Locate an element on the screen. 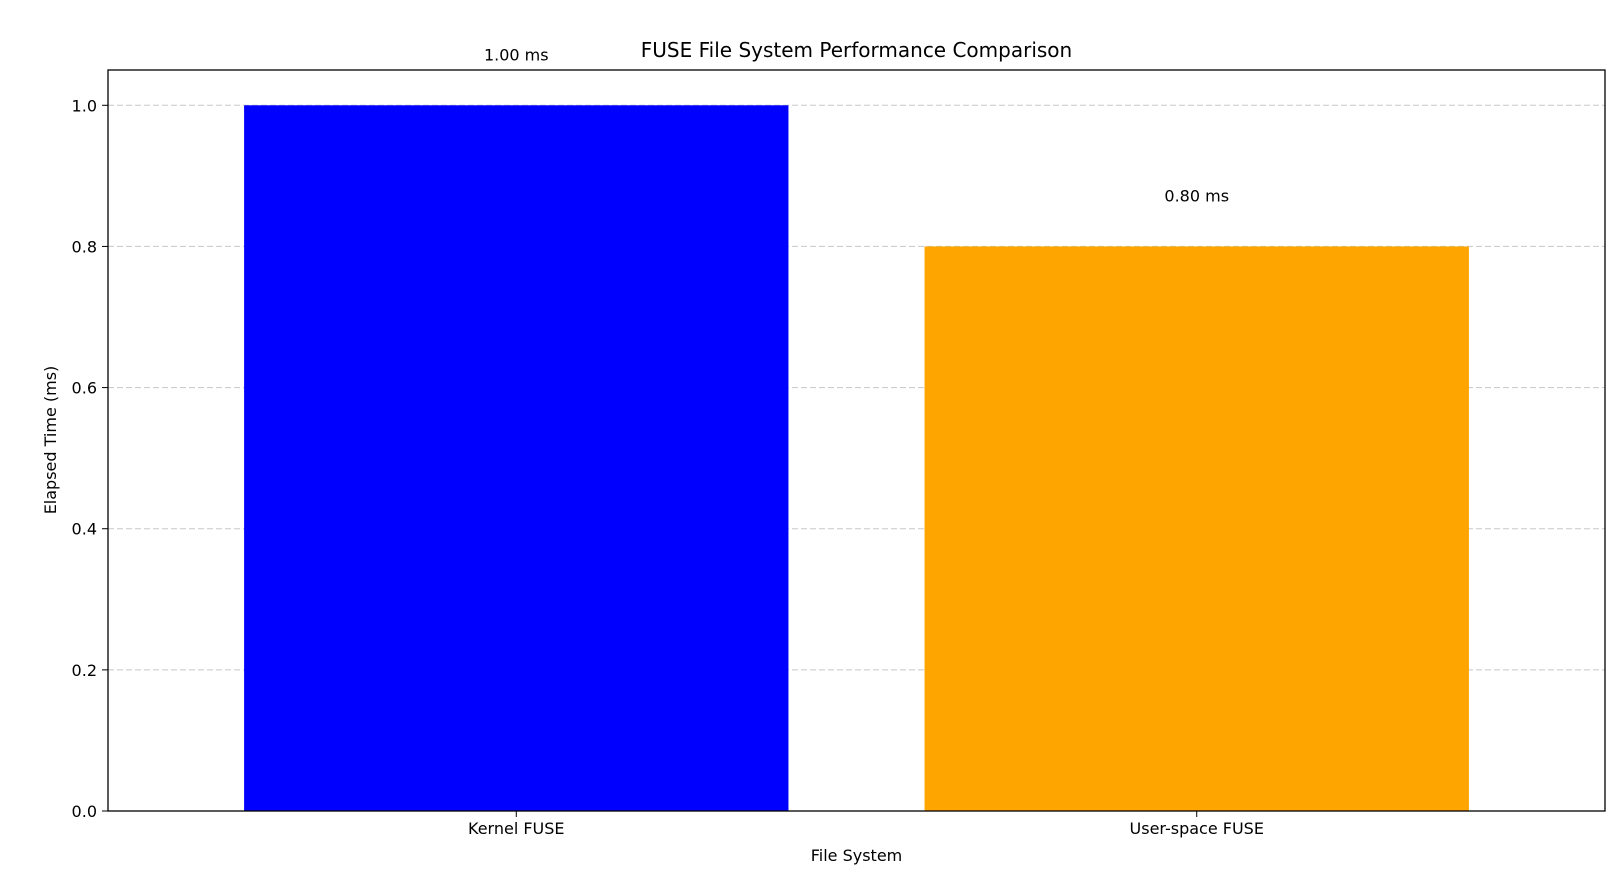 The image size is (1616, 873). value-label: 0.80 ms is located at coordinates (1196, 195).